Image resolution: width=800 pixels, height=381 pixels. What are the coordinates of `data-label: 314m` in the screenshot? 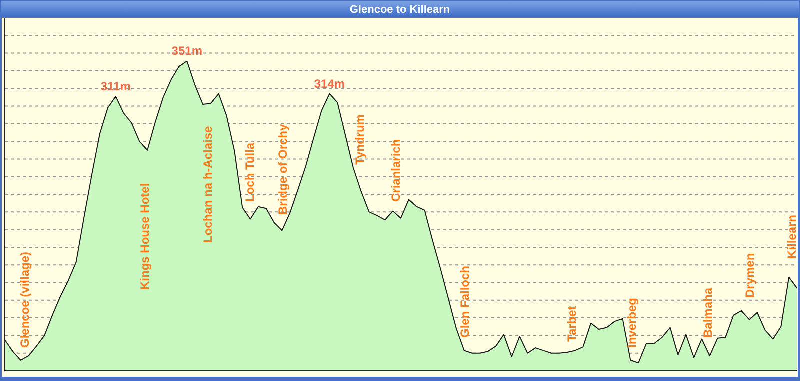 It's located at (330, 83).